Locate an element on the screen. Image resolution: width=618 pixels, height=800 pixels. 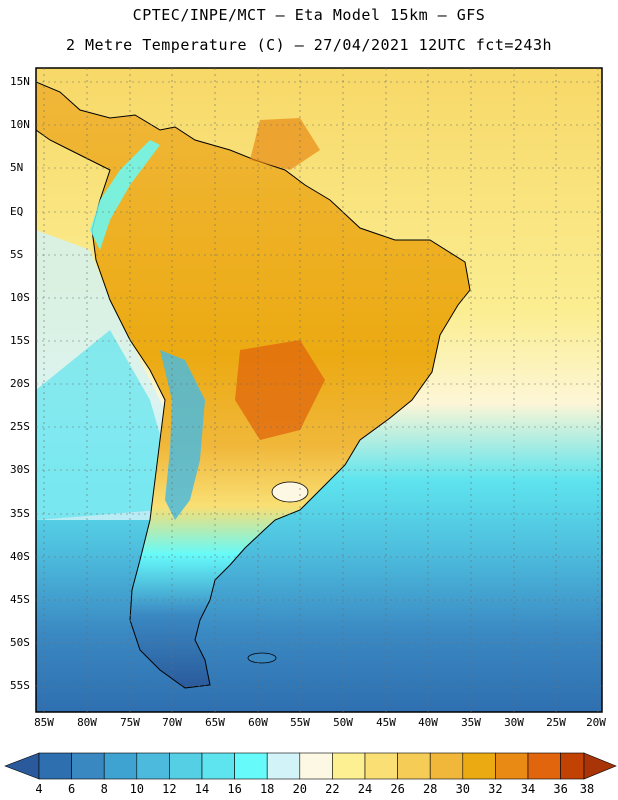
colorbar-right-arrow is located at coordinates (600, 766).